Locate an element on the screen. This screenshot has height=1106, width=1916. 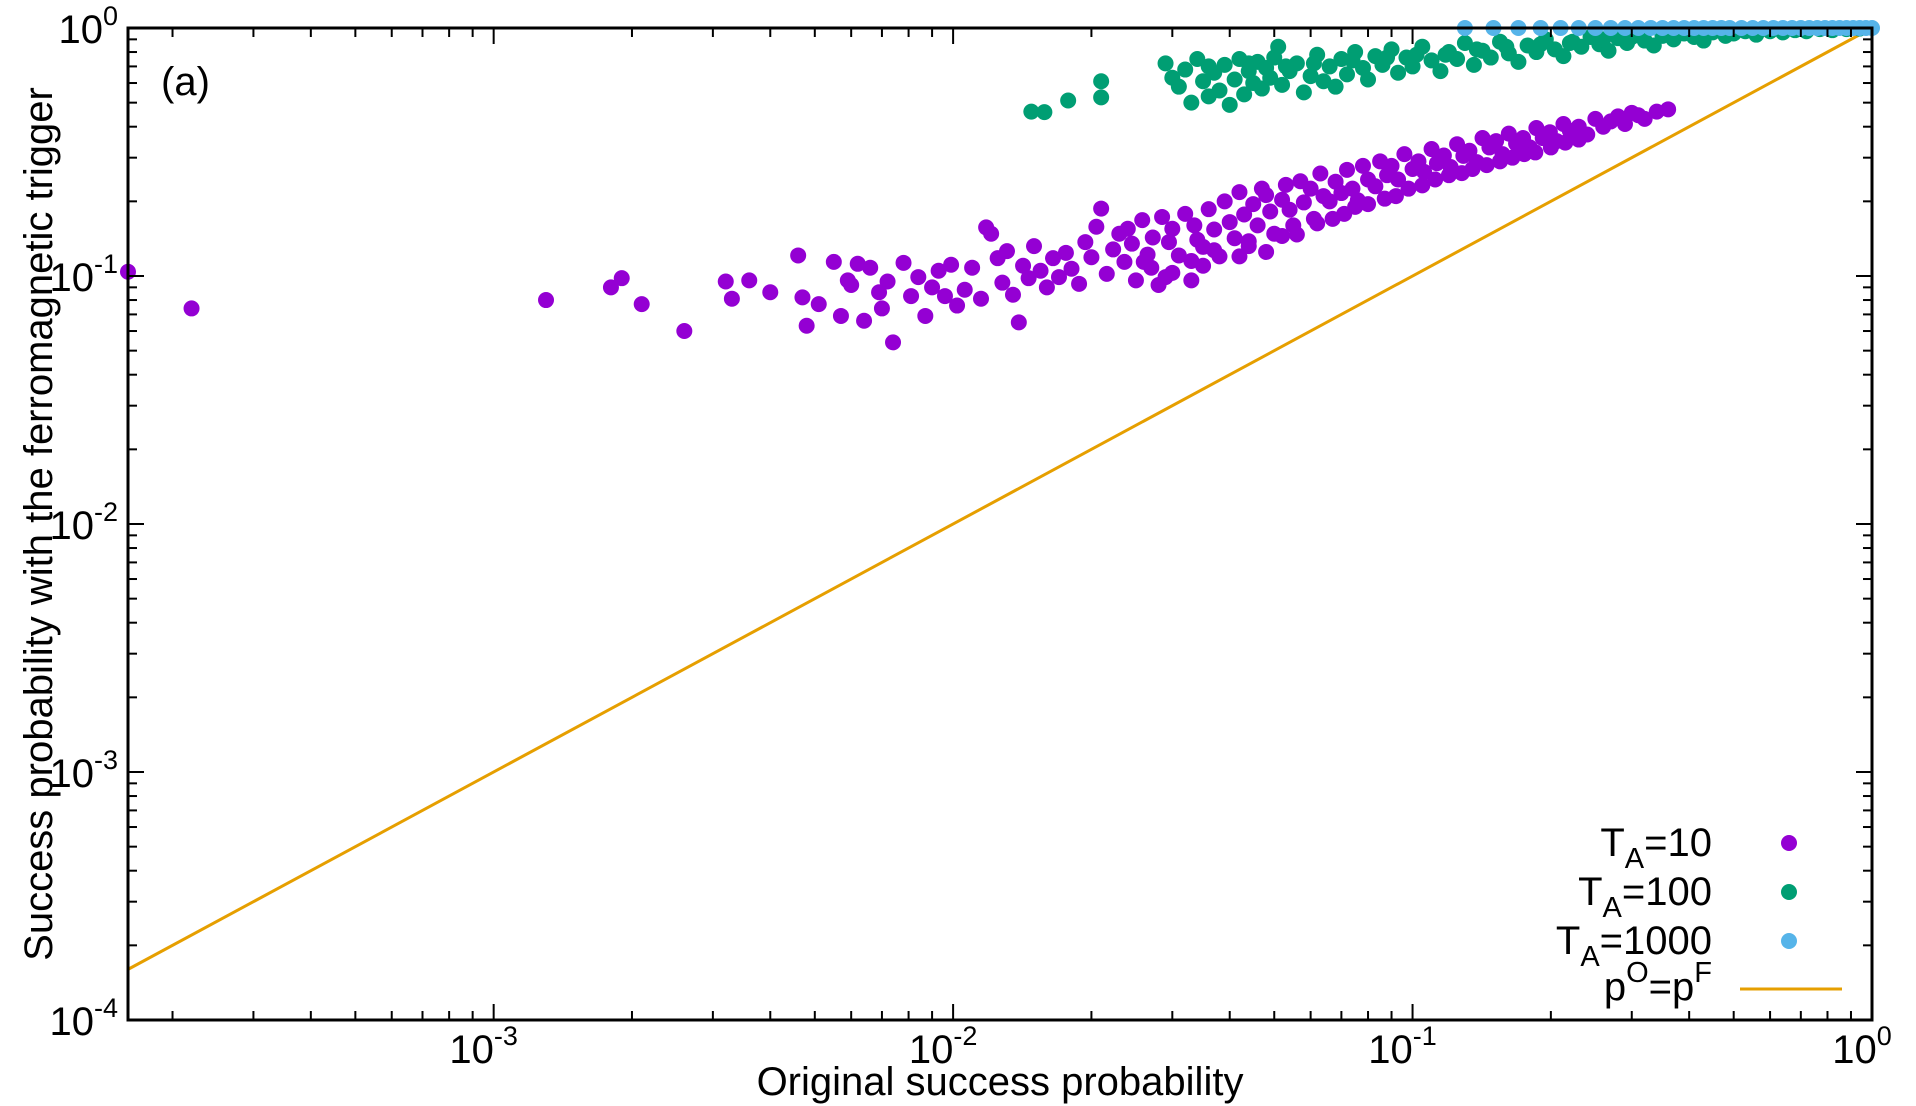
y-tick-label: 10⁻¹ is located at coordinates (83, 274).